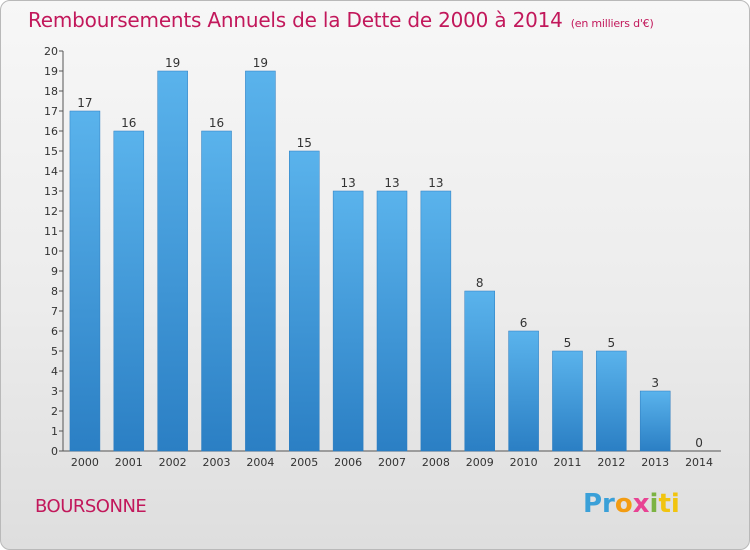 This screenshot has height=550, width=750. Describe the element at coordinates (54, 371) in the screenshot. I see `y-tick-label: 4` at that location.